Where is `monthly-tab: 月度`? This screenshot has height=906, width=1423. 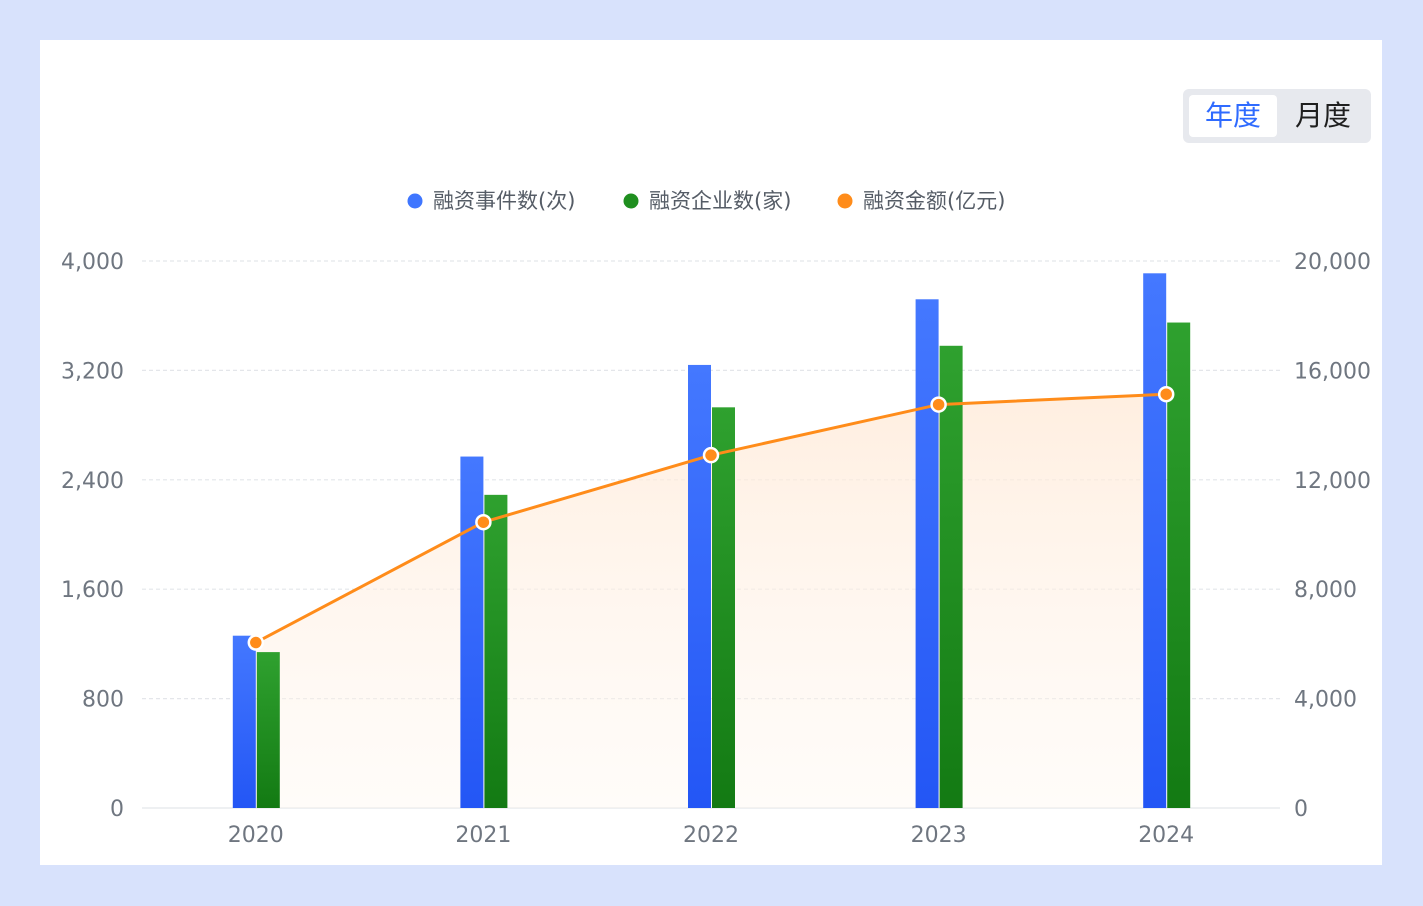 monthly-tab: 月度 is located at coordinates (1322, 115).